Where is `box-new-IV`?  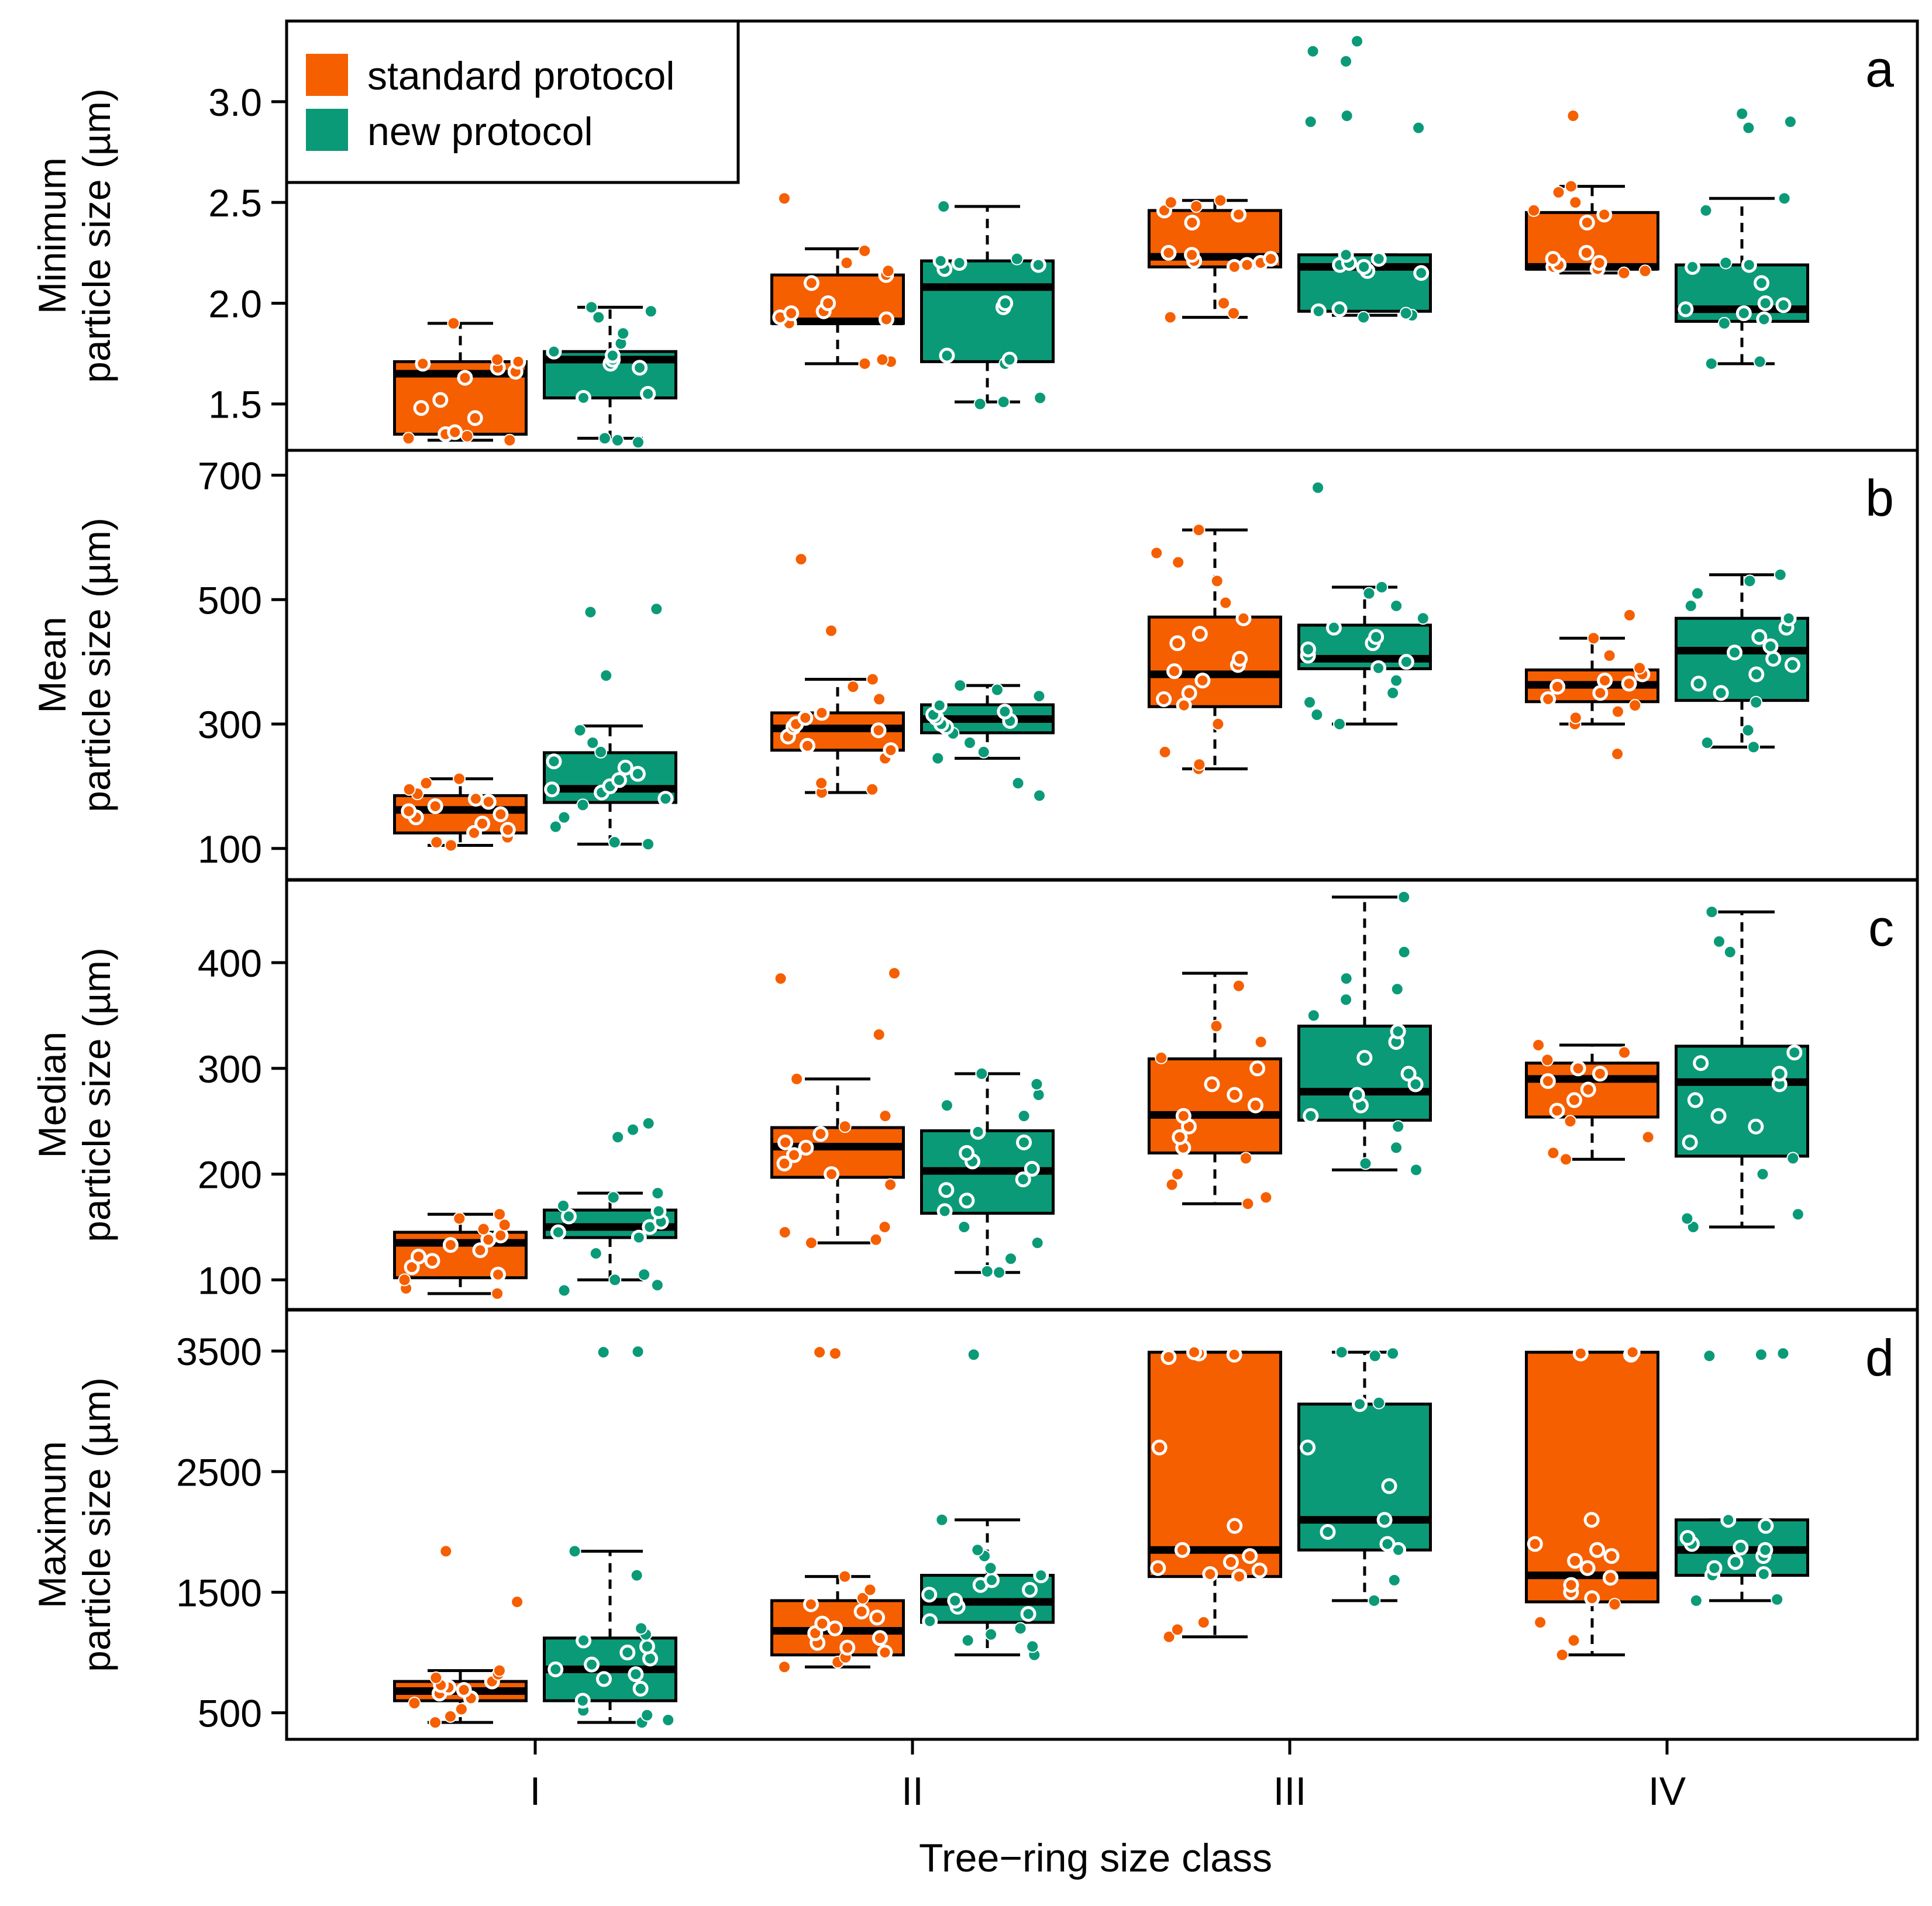 box-new-IV is located at coordinates (1742, 1069).